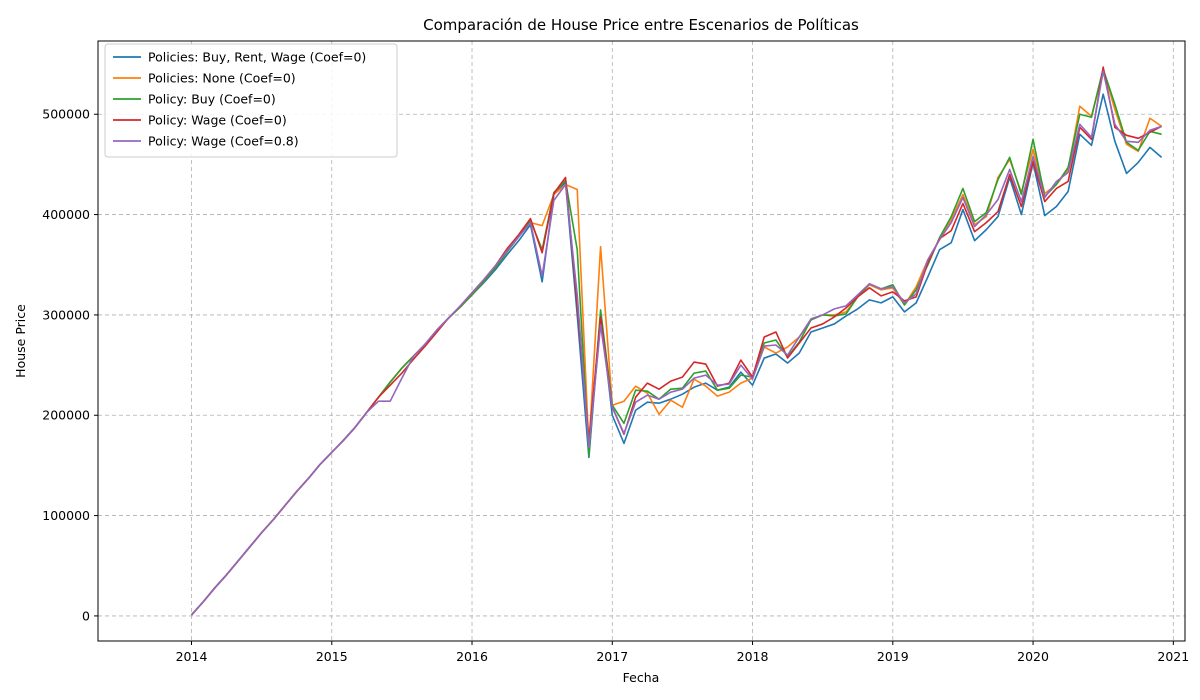  Describe the element at coordinates (66, 415) in the screenshot. I see `y-tick-label: 200000` at that location.